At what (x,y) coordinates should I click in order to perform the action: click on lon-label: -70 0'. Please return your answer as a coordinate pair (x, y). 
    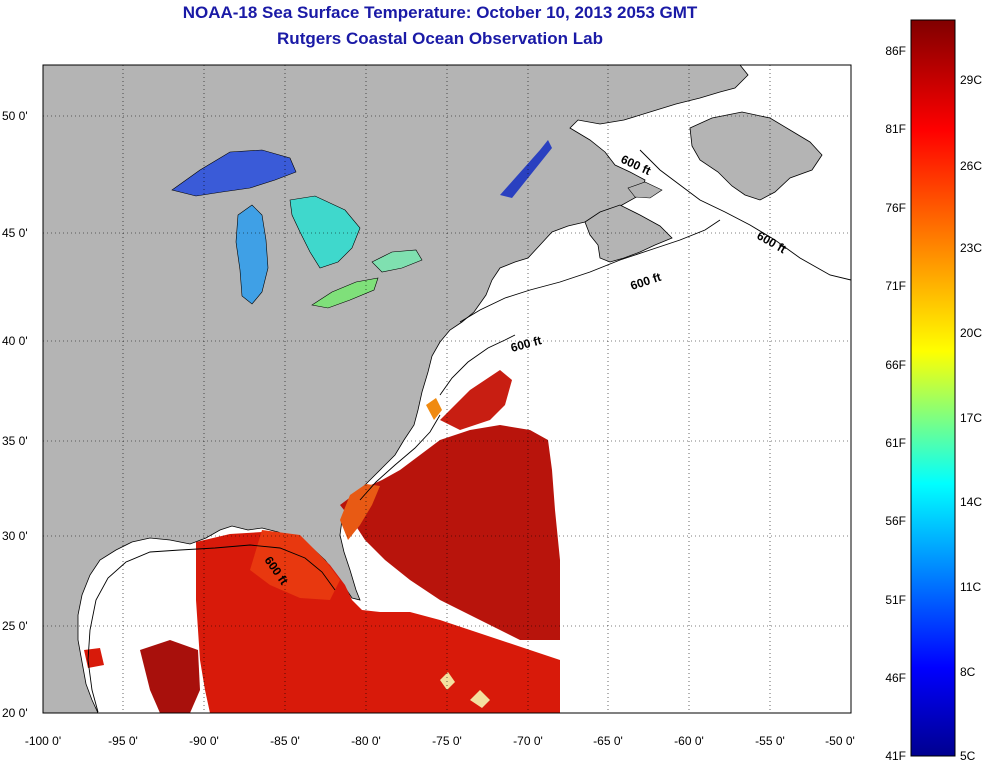
    Looking at the image, I should click on (528, 741).